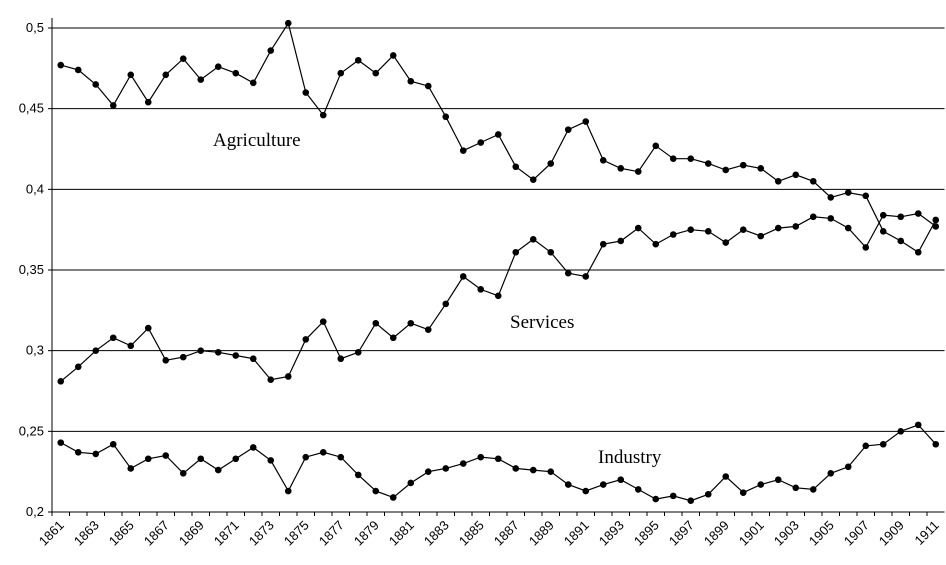 Image resolution: width=946 pixels, height=565 pixels. What do you see at coordinates (542, 322) in the screenshot?
I see `series-label: Services` at bounding box center [542, 322].